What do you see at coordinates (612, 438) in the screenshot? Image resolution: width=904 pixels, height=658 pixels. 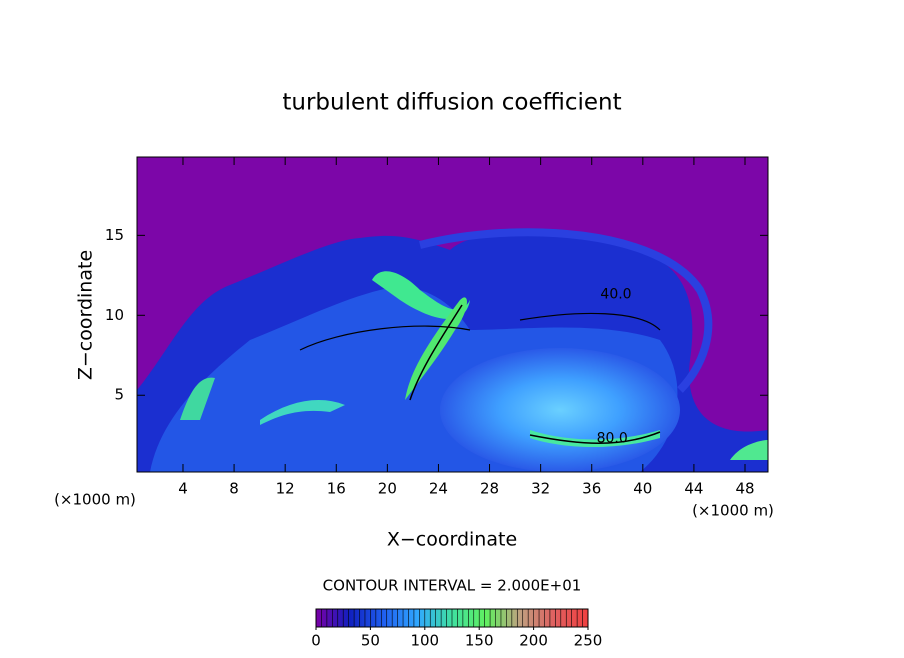 I see `contour-label: 80.0` at bounding box center [612, 438].